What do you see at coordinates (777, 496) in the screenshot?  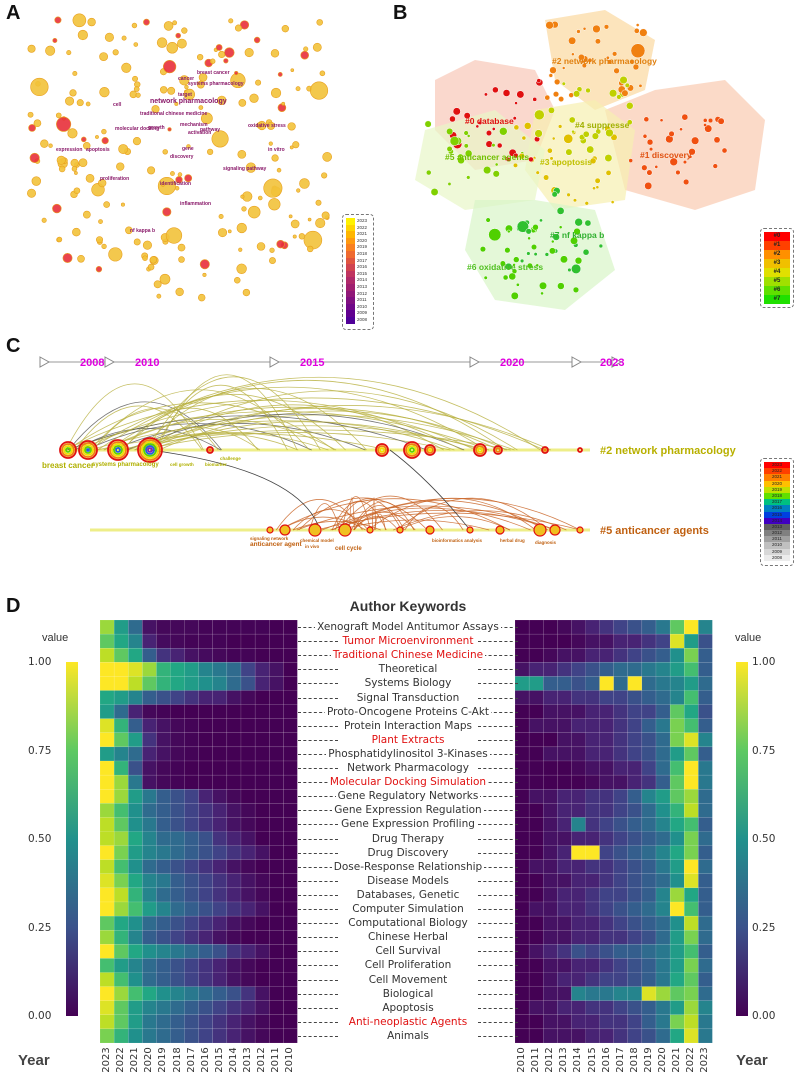 I see `legend-c-year: 2018` at bounding box center [777, 496].